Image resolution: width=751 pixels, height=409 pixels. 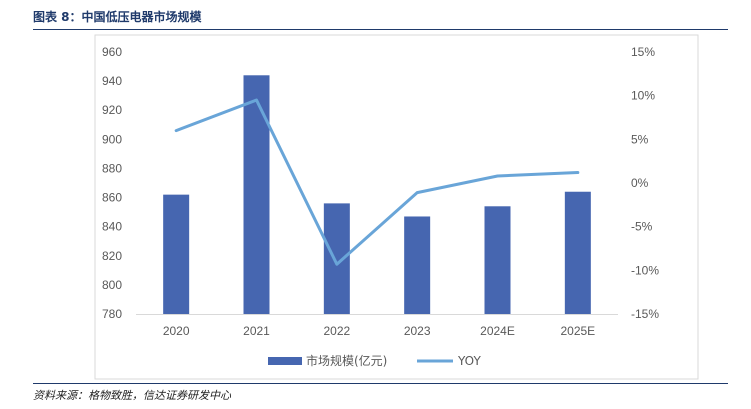 What do you see at coordinates (112, 198) in the screenshot?
I see `left-tick-label: 860` at bounding box center [112, 198].